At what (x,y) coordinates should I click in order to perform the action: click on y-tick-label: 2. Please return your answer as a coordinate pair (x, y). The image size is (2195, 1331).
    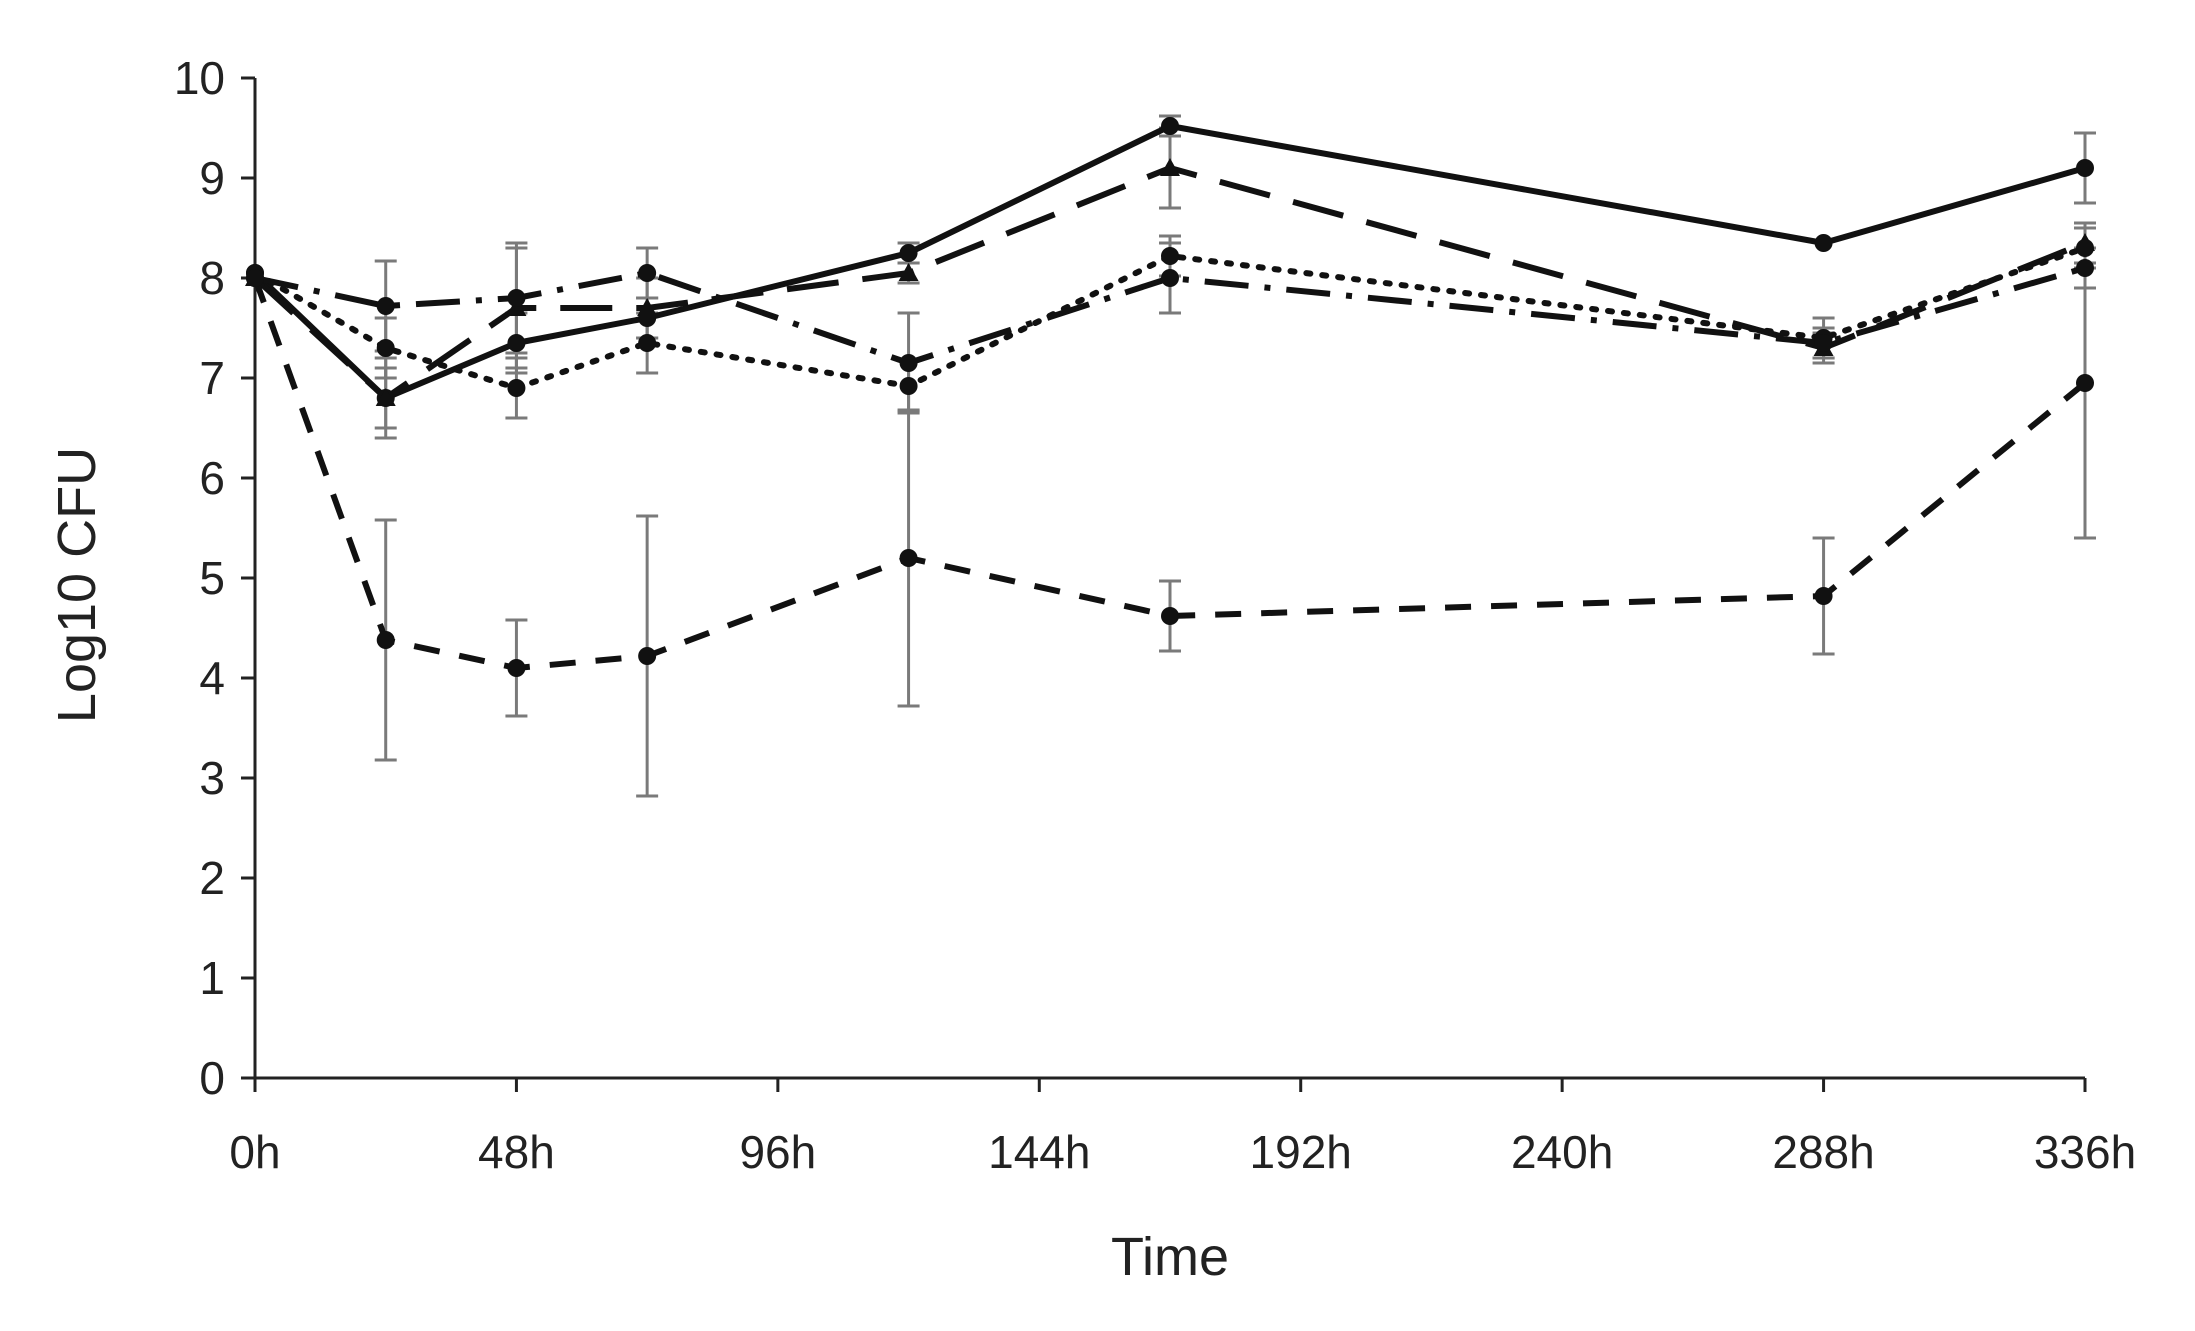
    Looking at the image, I should click on (212, 878).